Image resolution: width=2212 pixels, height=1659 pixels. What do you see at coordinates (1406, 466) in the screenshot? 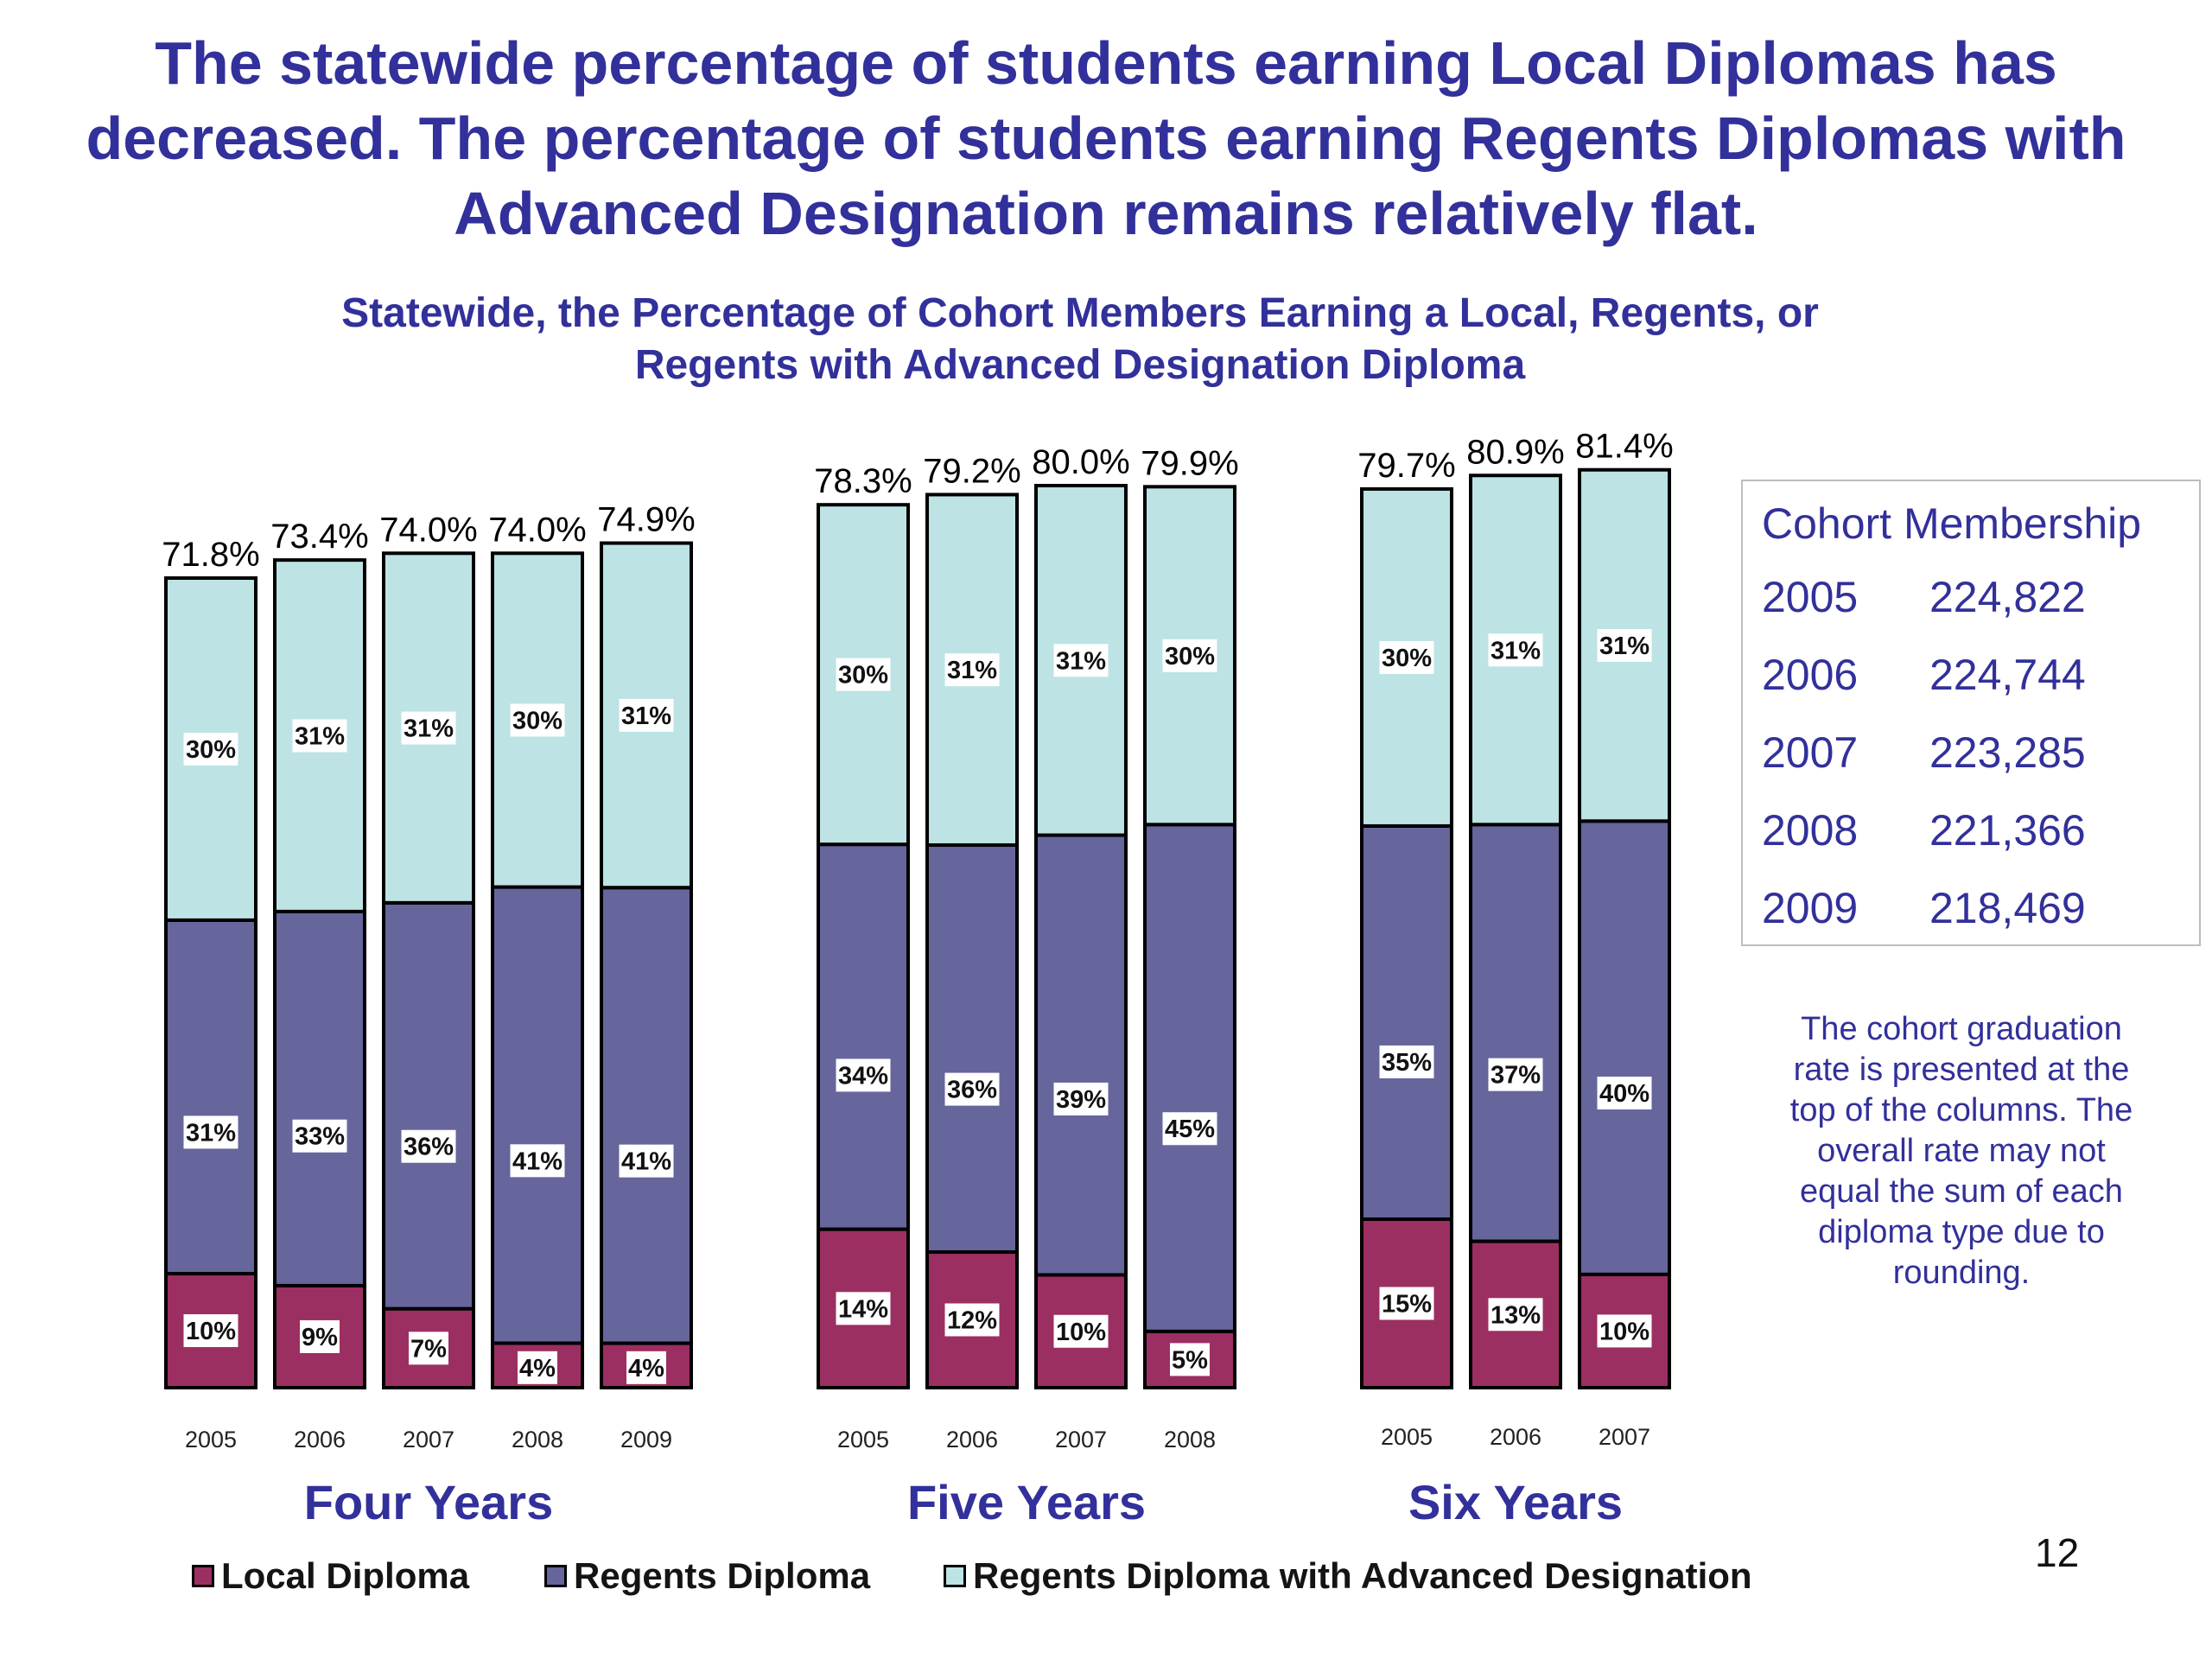
I see `bar-total-label: 79.7%` at bounding box center [1406, 466].